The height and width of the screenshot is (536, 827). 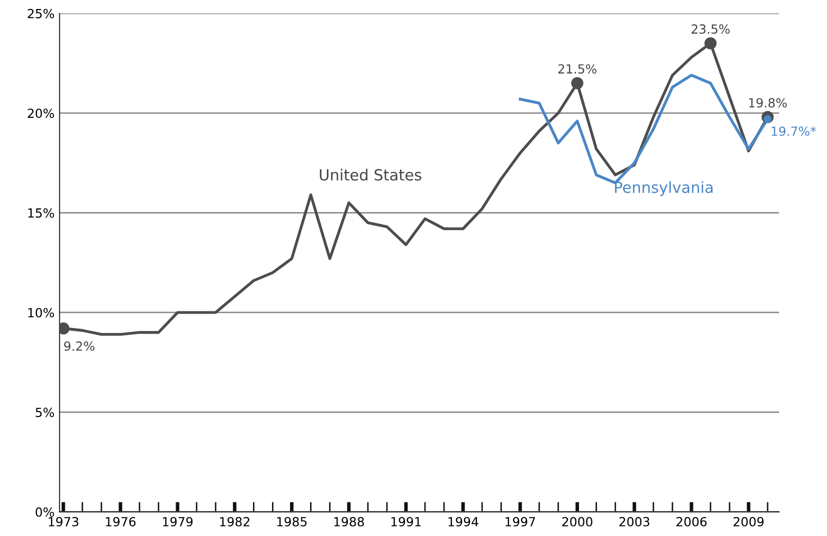 What do you see at coordinates (711, 29) in the screenshot?
I see `annotation: 23.5%` at bounding box center [711, 29].